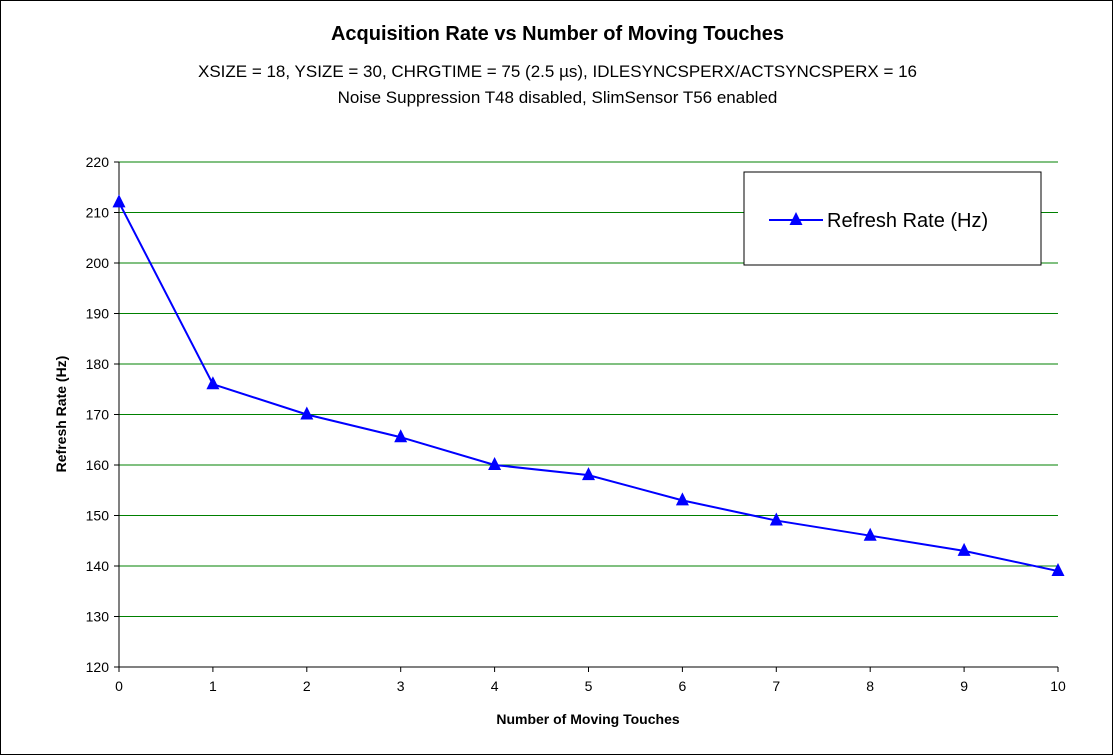 This screenshot has height=756, width=1113. What do you see at coordinates (870, 686) in the screenshot?
I see `x-tick-label: 8` at bounding box center [870, 686].